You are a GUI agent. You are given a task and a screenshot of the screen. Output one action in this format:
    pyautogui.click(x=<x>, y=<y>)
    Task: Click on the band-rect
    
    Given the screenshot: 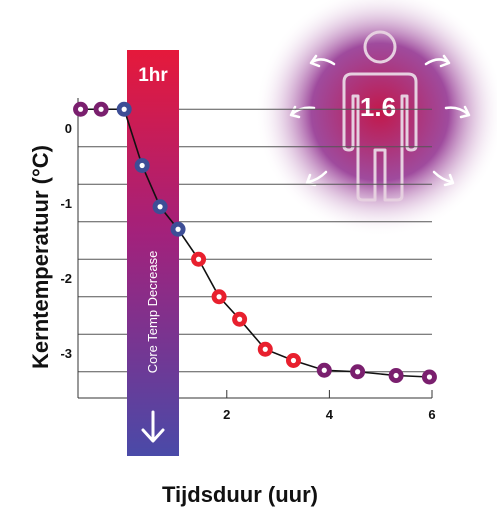 What is the action you would take?
    pyautogui.click(x=153, y=253)
    